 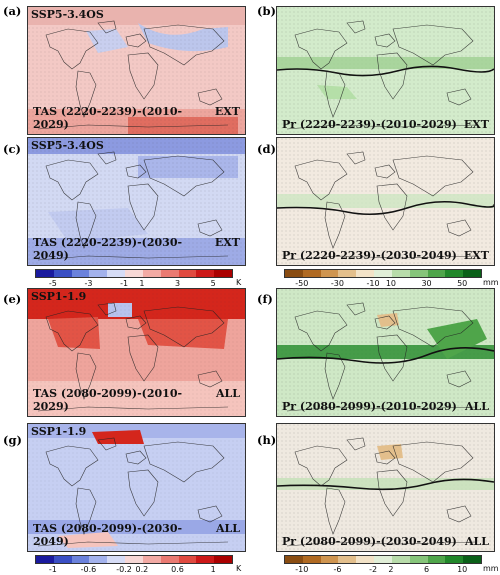 What do you see at coordinates (476, 124) in the screenshot?
I see `period-tag-b: EXT` at bounding box center [476, 124].